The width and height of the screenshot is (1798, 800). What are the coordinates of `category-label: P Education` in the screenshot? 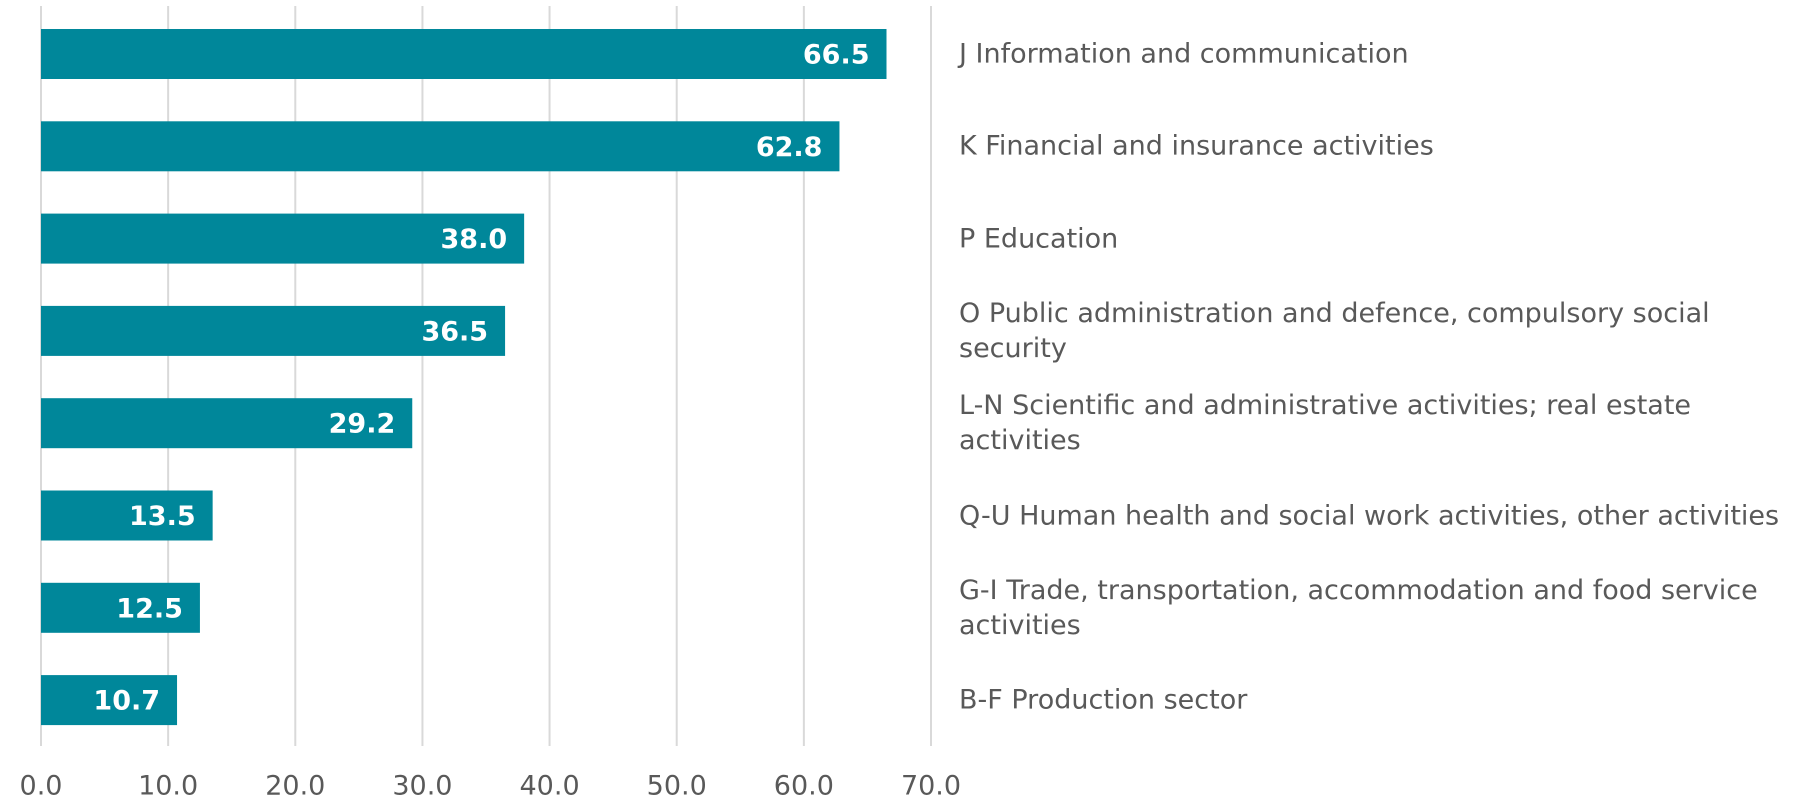 It's located at (1039, 239).